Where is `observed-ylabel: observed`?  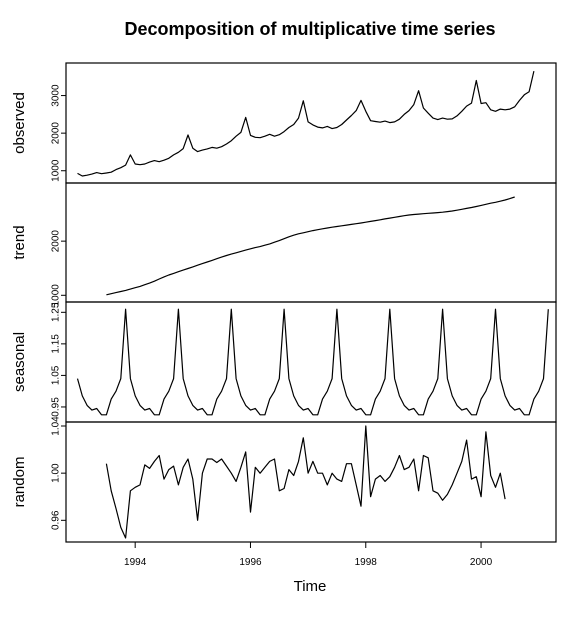
observed-ylabel: observed is located at coordinates (19, 123).